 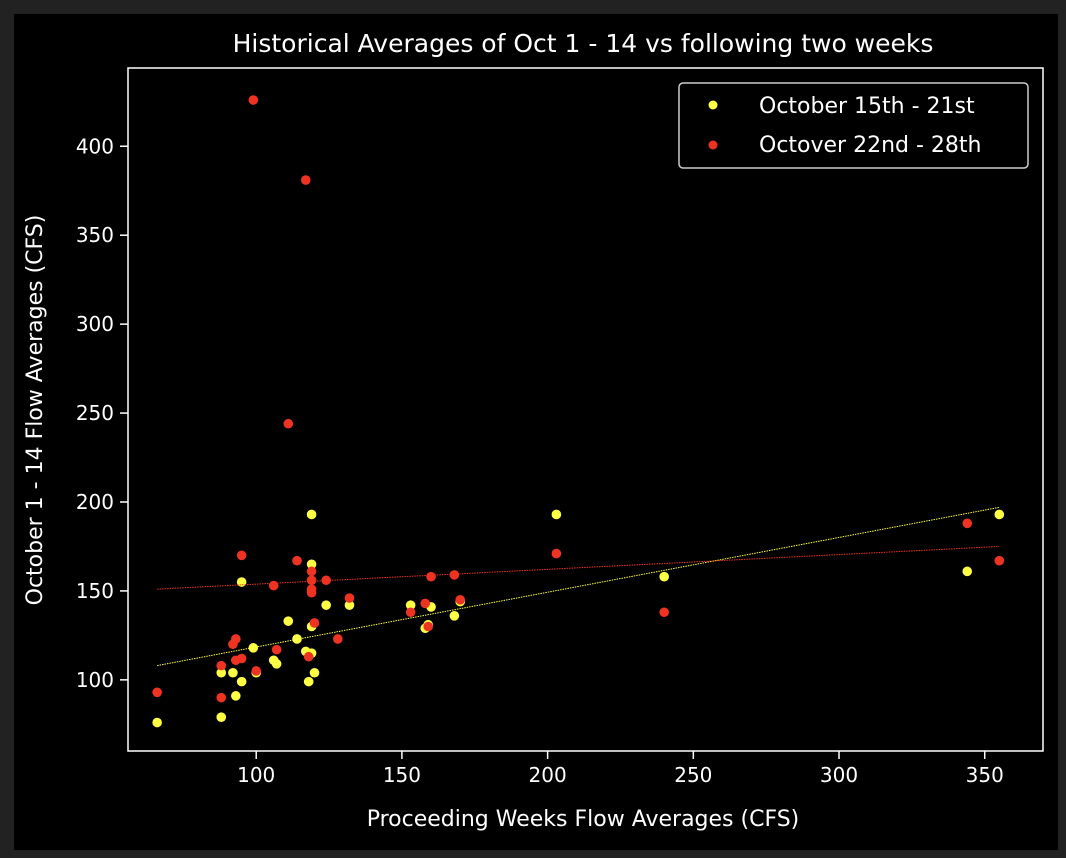 I want to click on y-tick-label: 200, so click(x=95, y=502).